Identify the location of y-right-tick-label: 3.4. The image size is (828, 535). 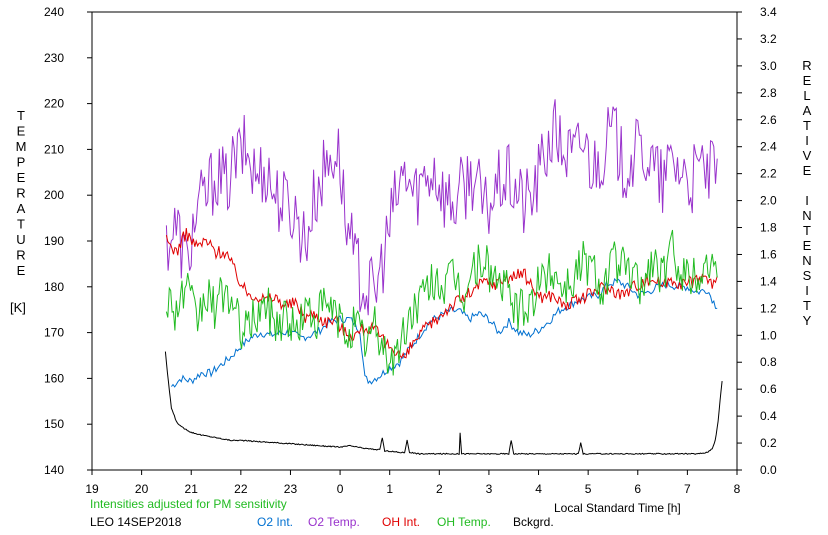
(768, 12).